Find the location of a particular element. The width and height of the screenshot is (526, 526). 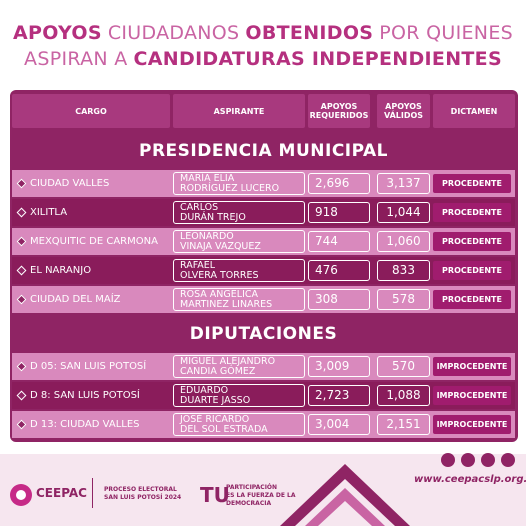

aspirante: MIGUEL ALEJANDRO CANDIA GÓMEZ is located at coordinates (239, 366).